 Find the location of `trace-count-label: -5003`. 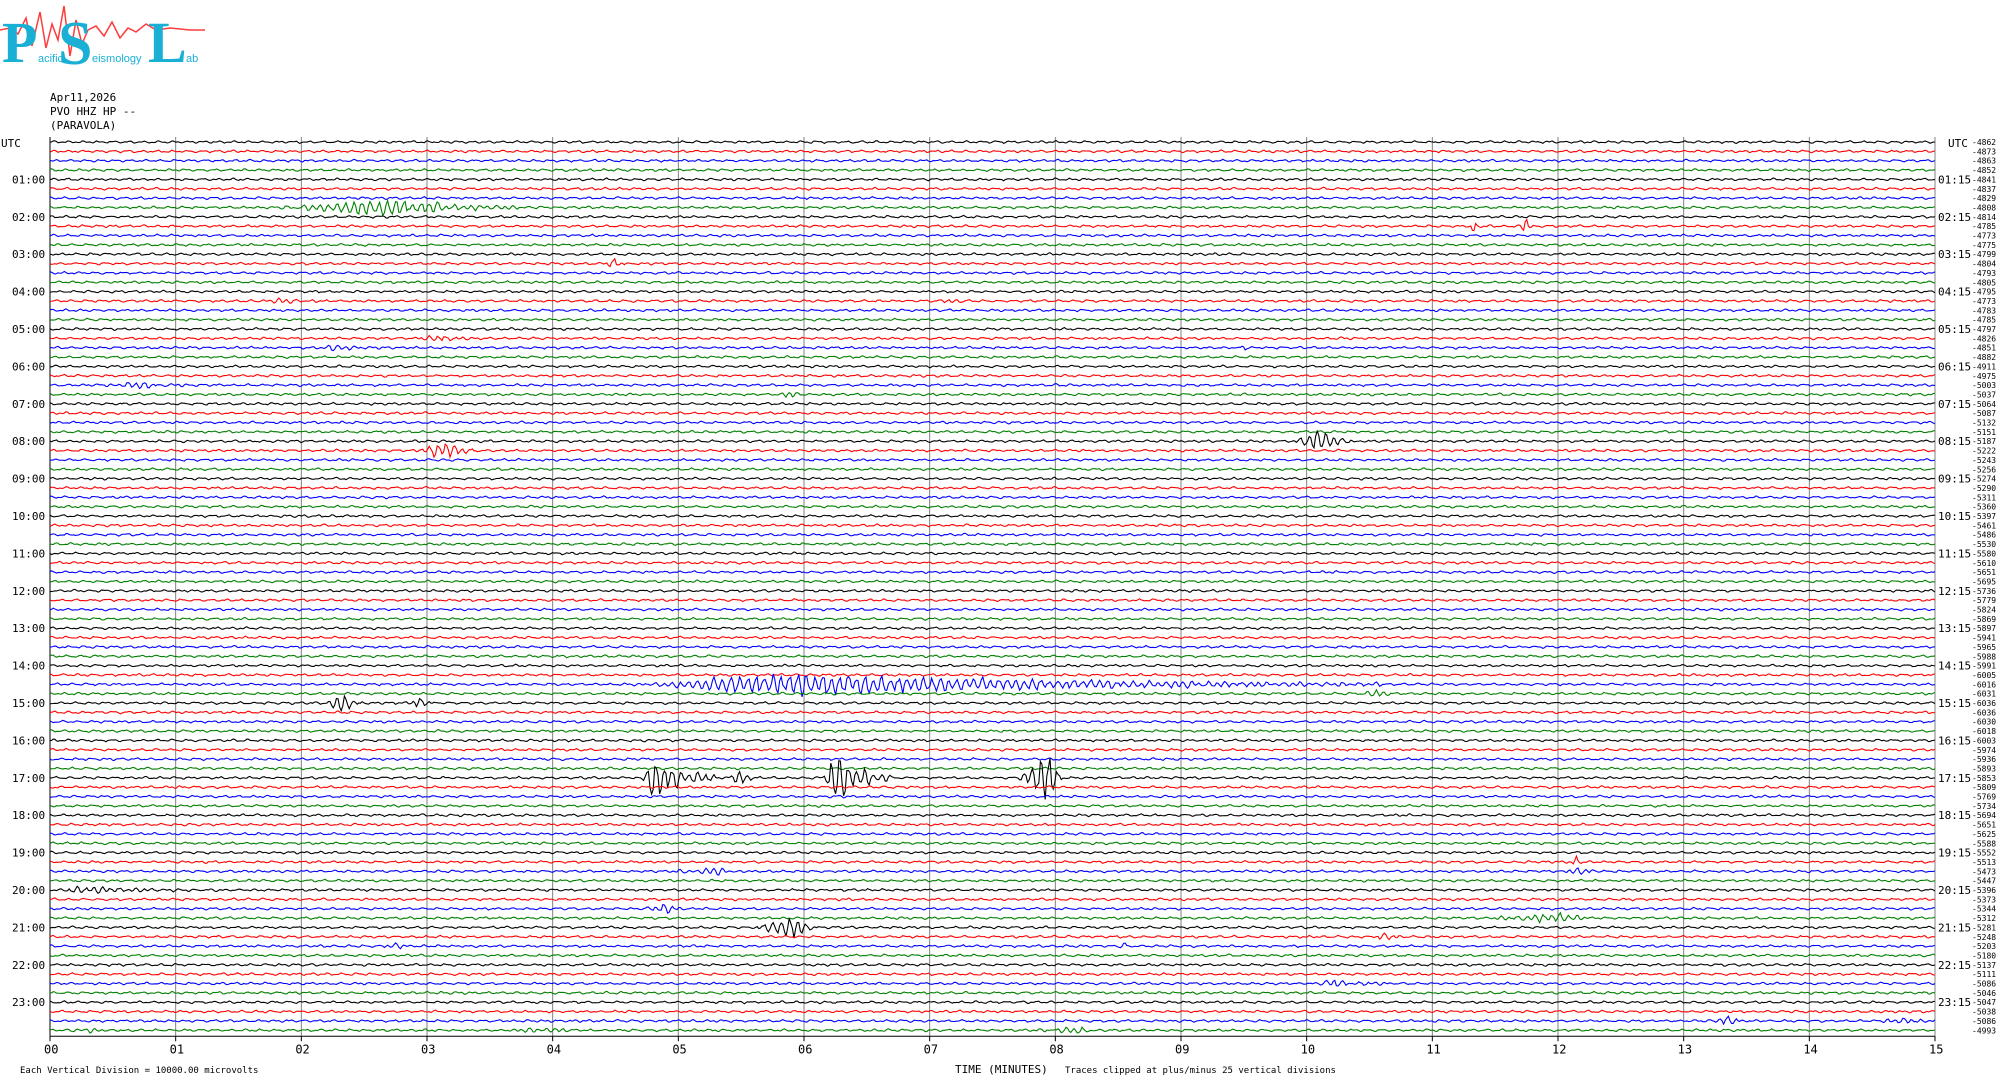

trace-count-label: -5003 is located at coordinates (1984, 385).